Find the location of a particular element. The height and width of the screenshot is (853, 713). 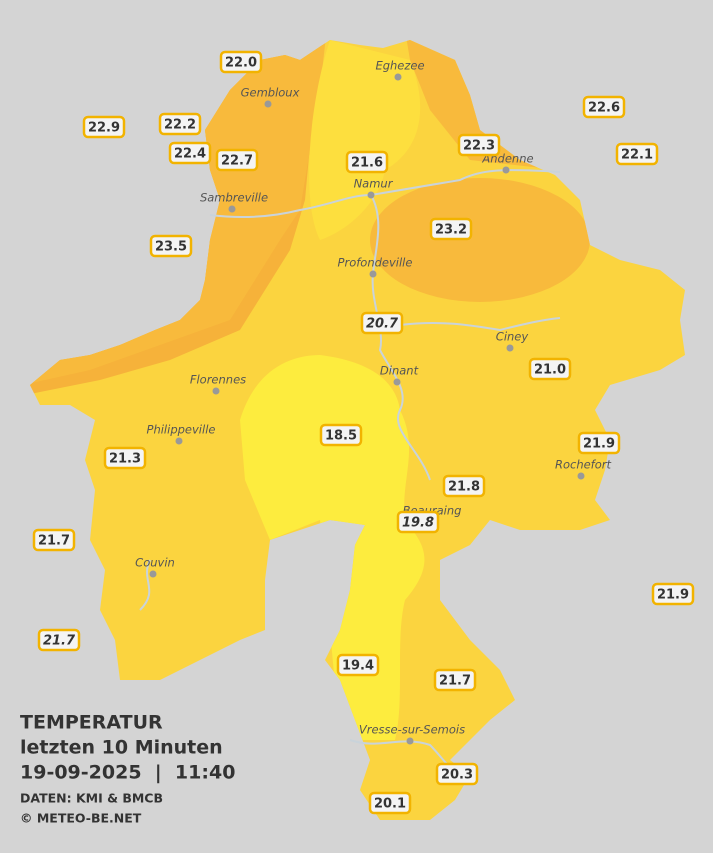

station-value: 23.2 is located at coordinates (451, 230).